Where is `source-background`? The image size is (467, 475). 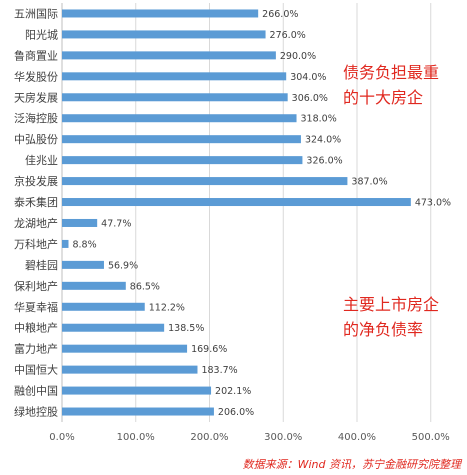 source-background is located at coordinates (233, 465).